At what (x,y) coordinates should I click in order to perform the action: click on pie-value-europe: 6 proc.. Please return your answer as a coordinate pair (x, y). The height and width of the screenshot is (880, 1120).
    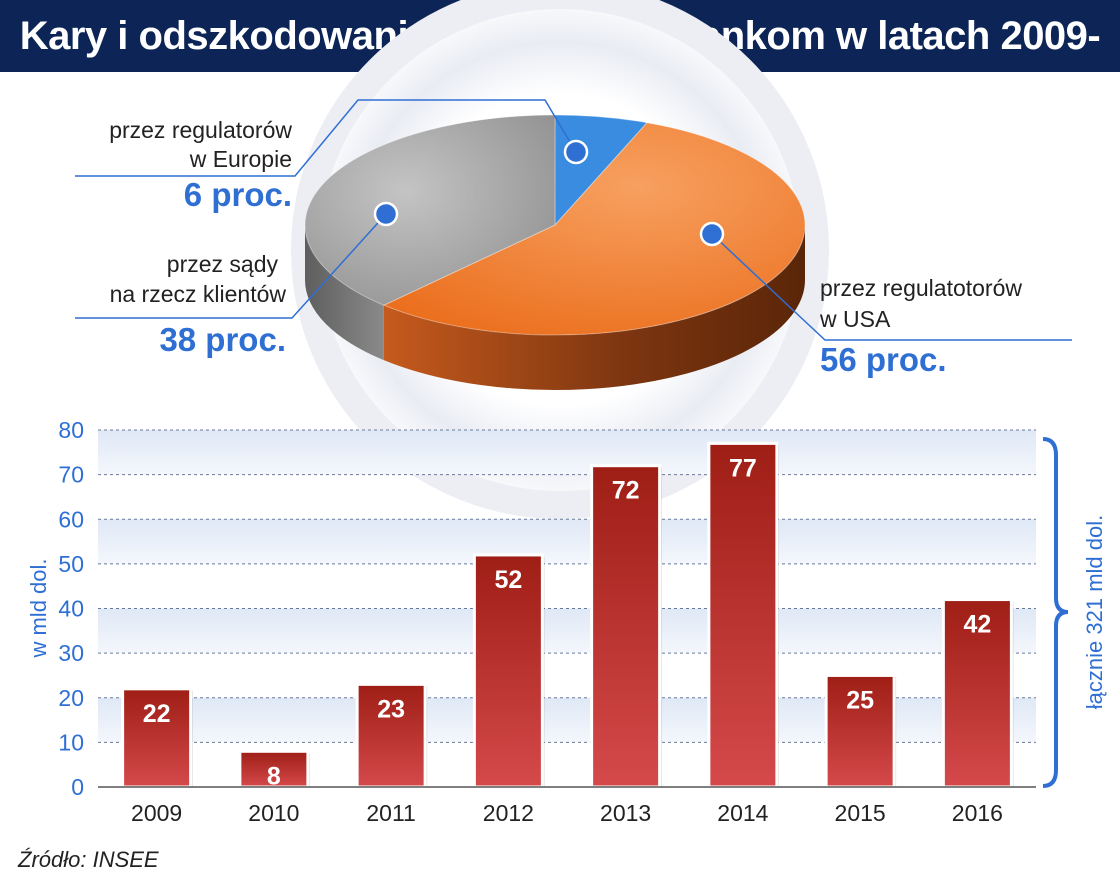
    Looking at the image, I should click on (238, 194).